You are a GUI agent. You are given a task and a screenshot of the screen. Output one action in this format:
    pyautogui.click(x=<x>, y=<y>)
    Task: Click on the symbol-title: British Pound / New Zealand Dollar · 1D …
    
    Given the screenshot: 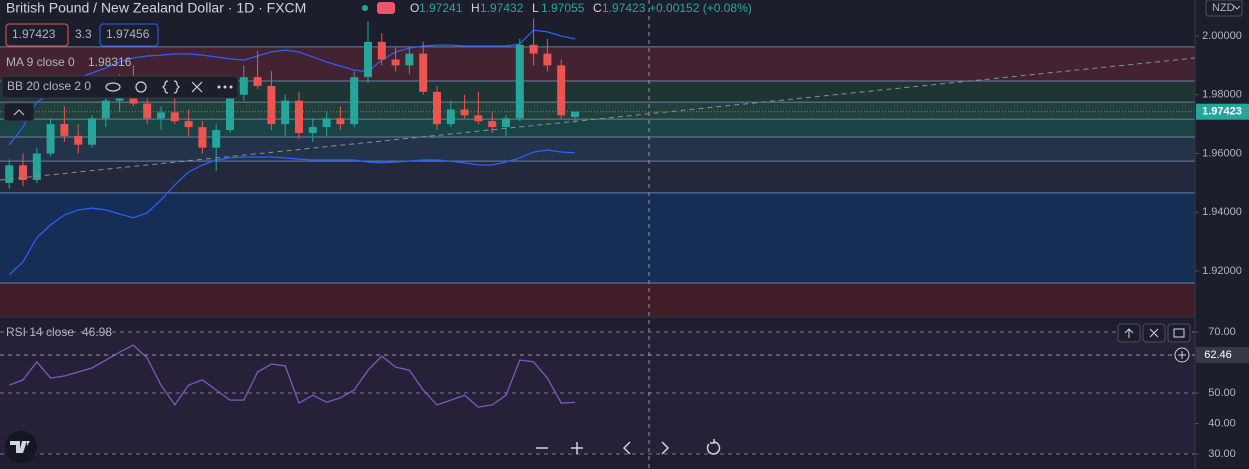 What is the action you would take?
    pyautogui.click(x=156, y=8)
    